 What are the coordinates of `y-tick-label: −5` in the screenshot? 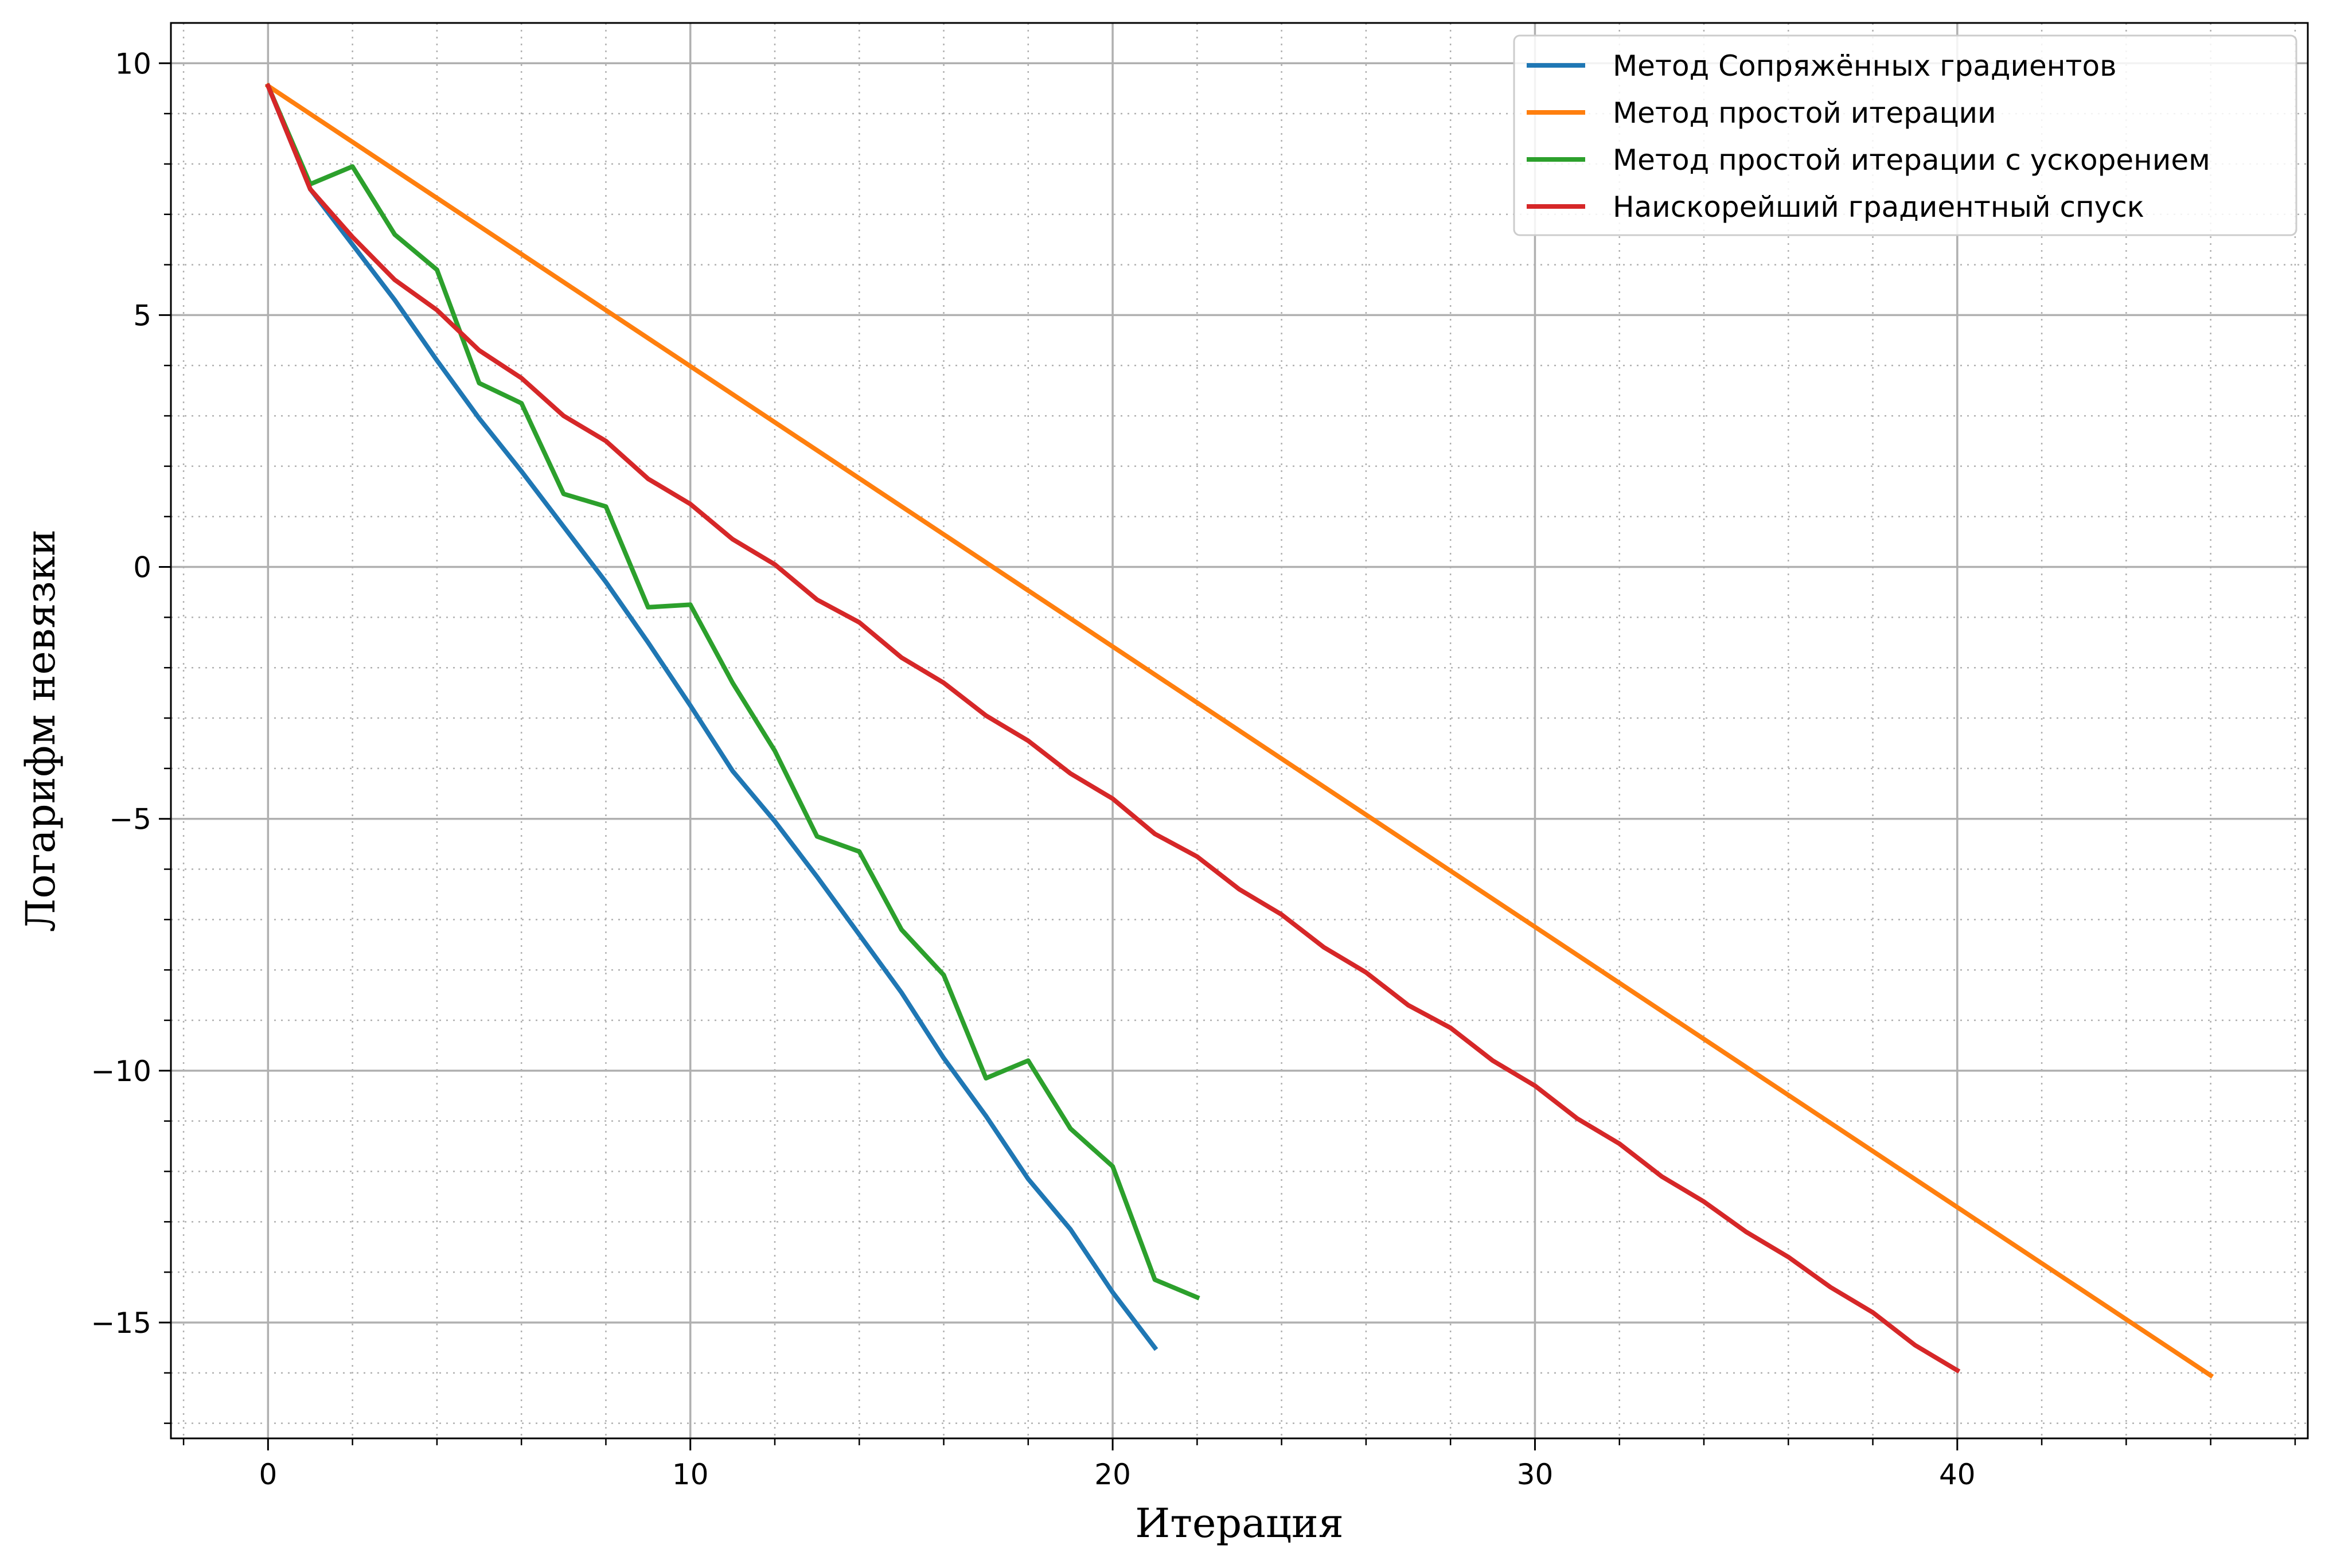 It's located at (130, 819).